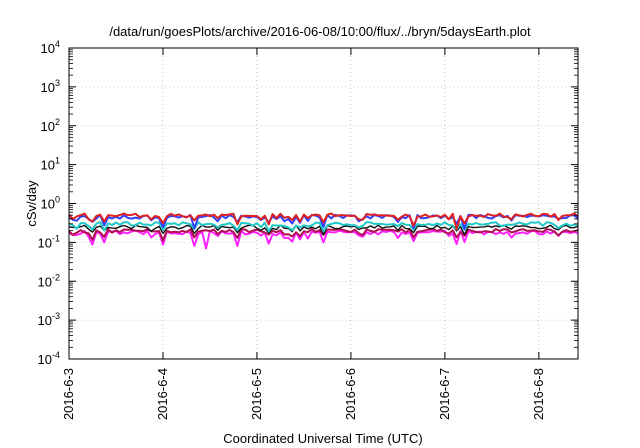 Image resolution: width=640 pixels, height=448 pixels. What do you see at coordinates (162, 394) in the screenshot?
I see `x-tick-label: 2016-6-4` at bounding box center [162, 394].